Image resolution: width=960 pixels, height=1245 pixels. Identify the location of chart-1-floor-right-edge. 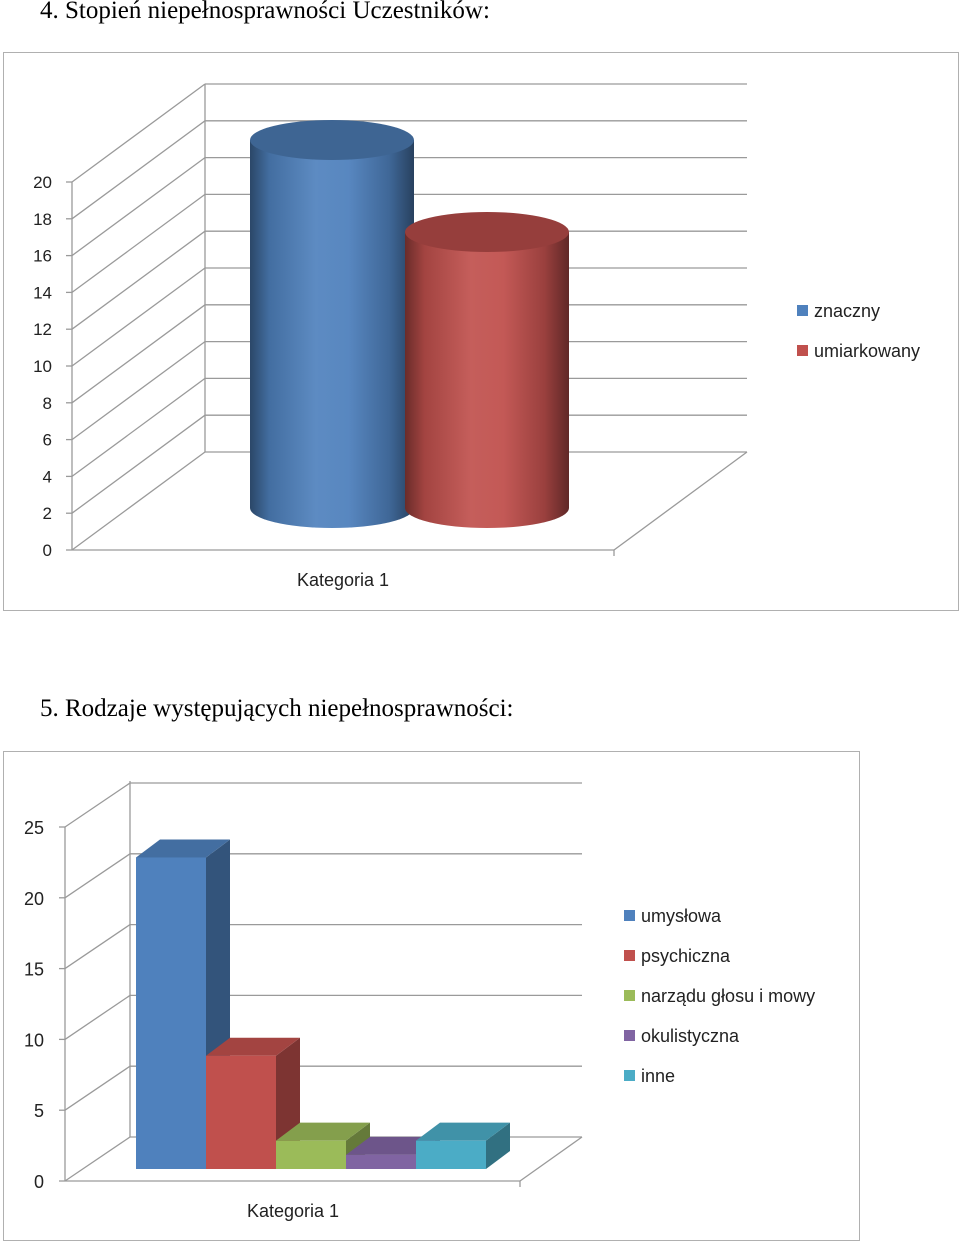
(680, 501).